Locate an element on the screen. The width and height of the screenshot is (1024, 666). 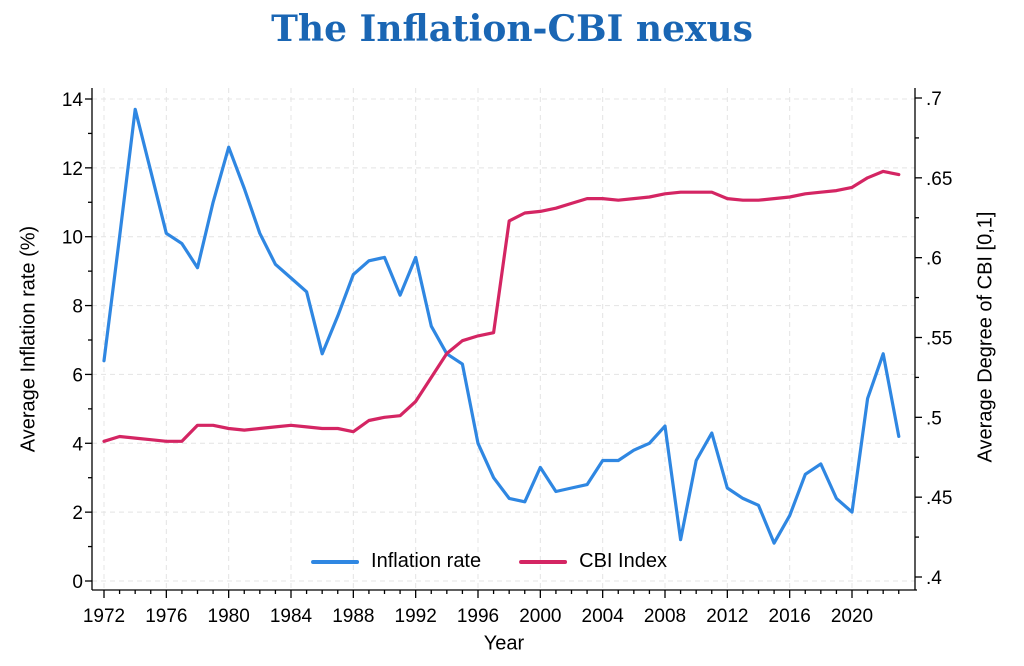
y-axis-label-right: Average Degree of CBI [0,1] is located at coordinates (985, 337).